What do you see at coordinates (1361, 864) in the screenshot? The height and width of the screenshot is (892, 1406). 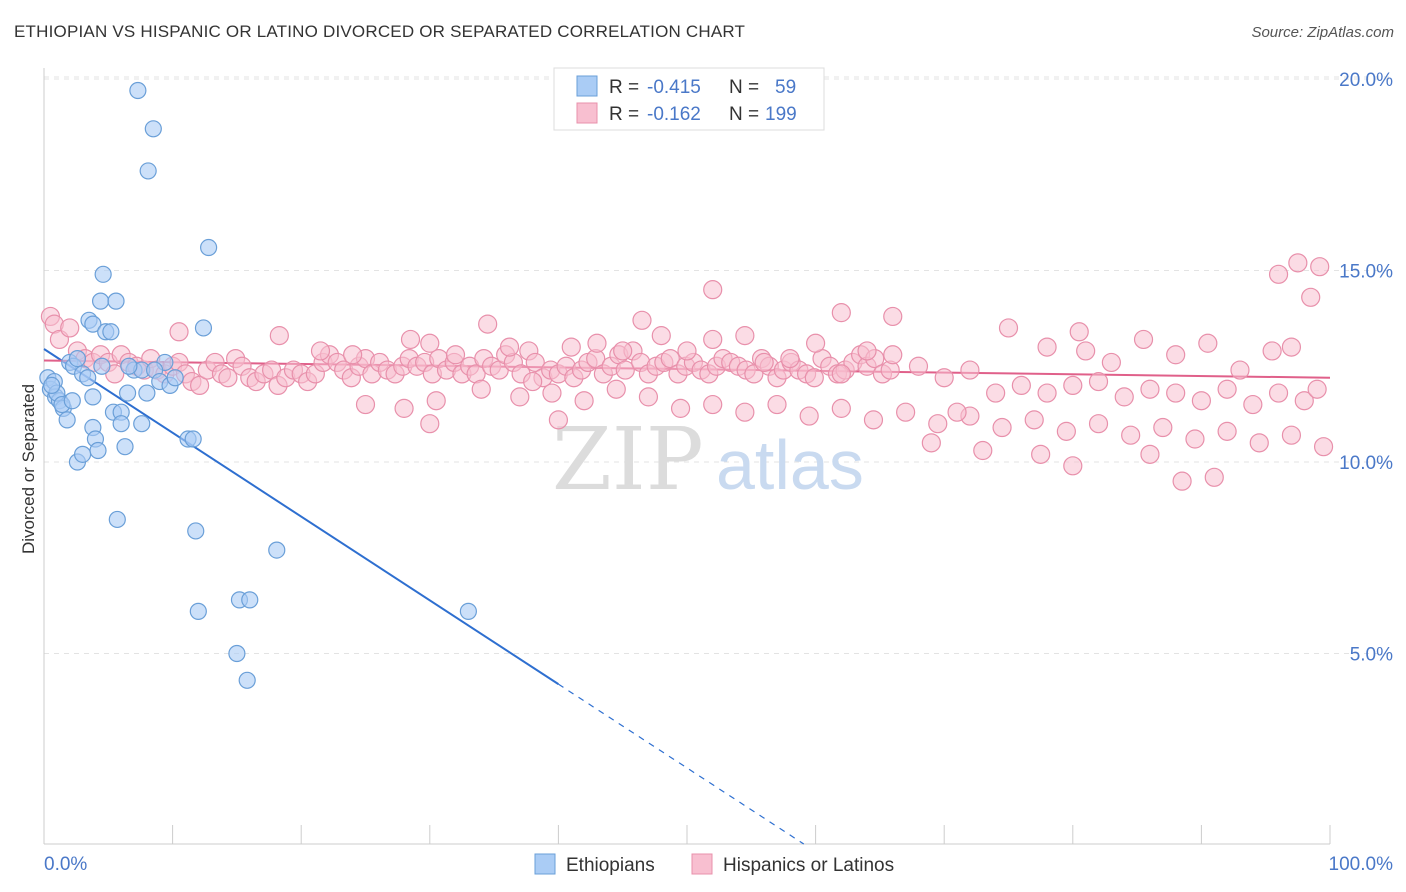 I see `x-tick-label: 100.0%` at bounding box center [1361, 864].